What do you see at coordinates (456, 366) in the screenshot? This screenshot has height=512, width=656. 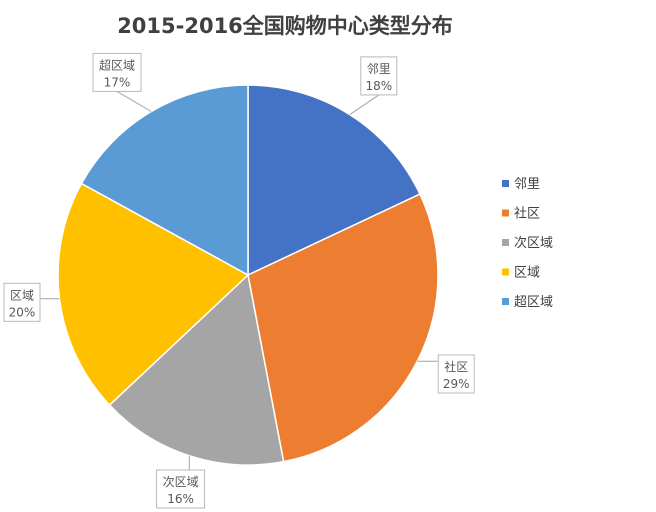 I see `data-label-category: 社区` at bounding box center [456, 366].